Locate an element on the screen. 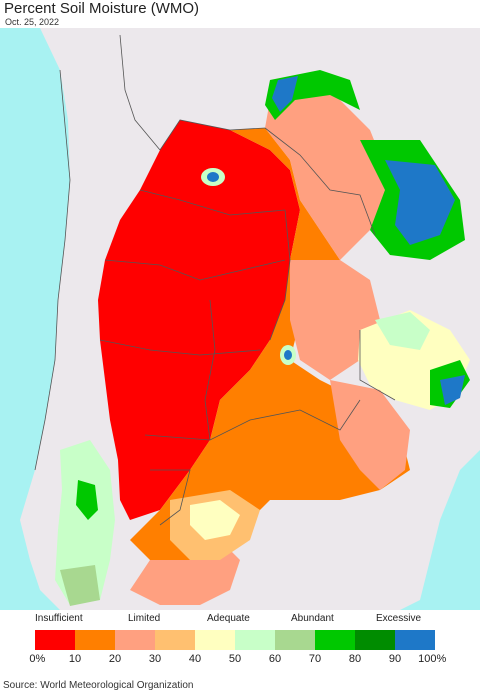 Image resolution: width=480 pixels, height=694 pixels. region-east-coast is located at coordinates (370, 435).